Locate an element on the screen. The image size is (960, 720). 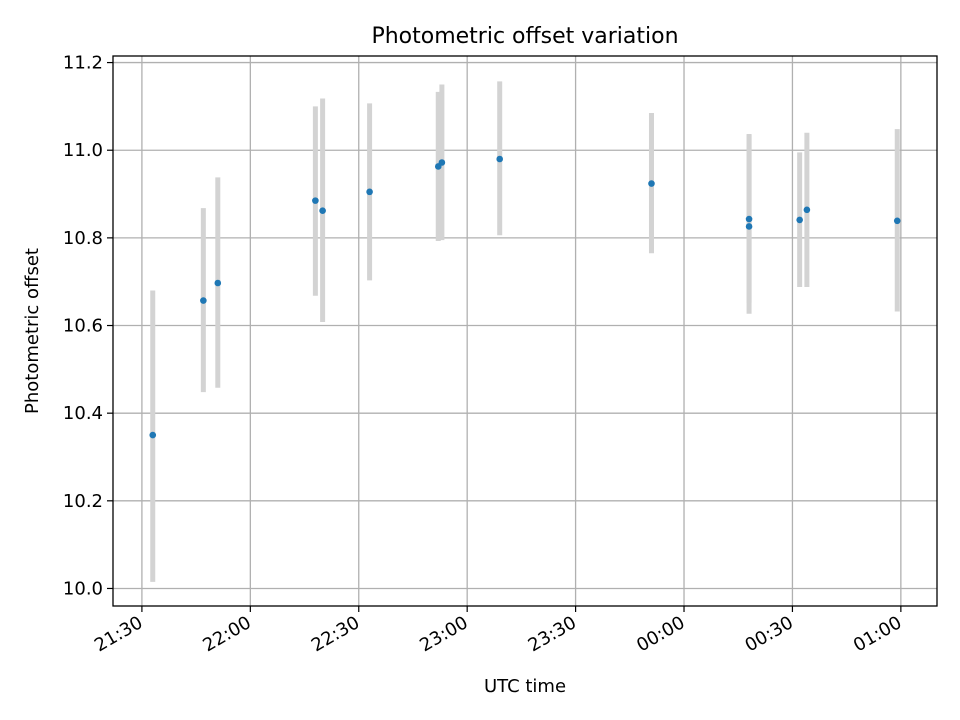
y-tick-label: 10.0 is located at coordinates (83, 588).